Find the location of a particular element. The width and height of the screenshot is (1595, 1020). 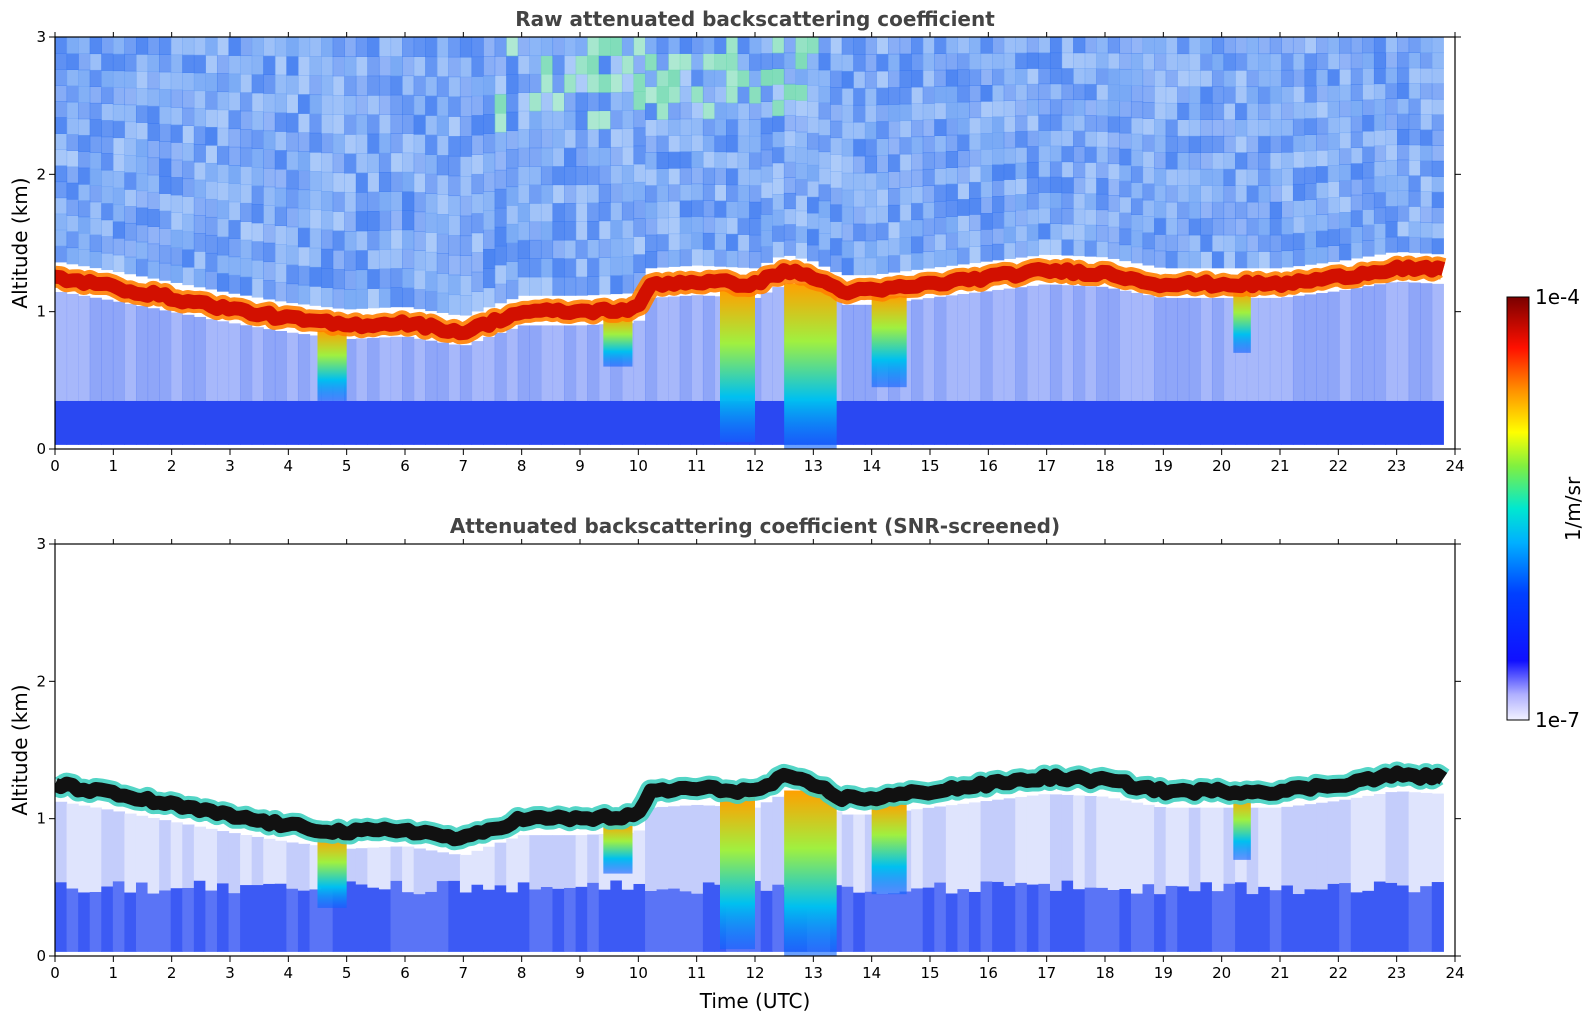

x-tick-label: 1 is located at coordinates (114, 973).